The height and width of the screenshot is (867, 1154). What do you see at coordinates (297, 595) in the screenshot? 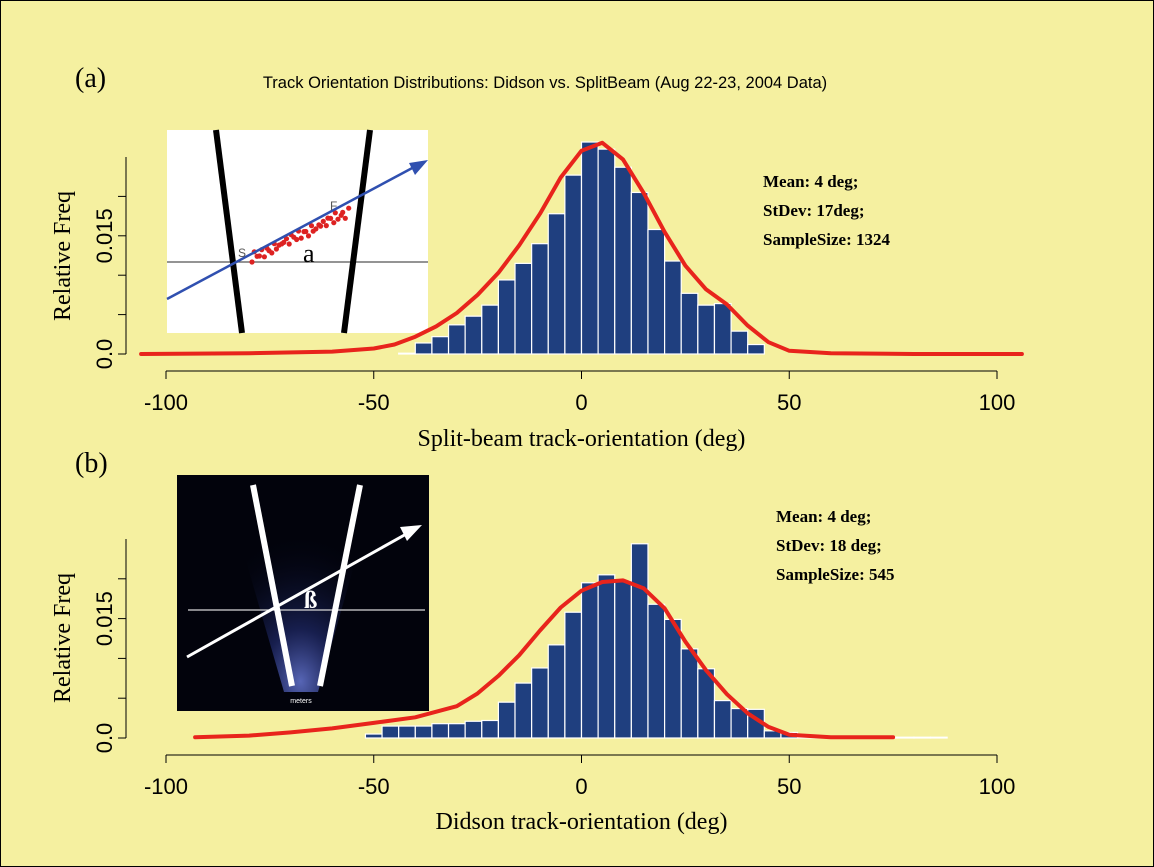
I see `inset-b-track-arrow` at bounding box center [297, 595].